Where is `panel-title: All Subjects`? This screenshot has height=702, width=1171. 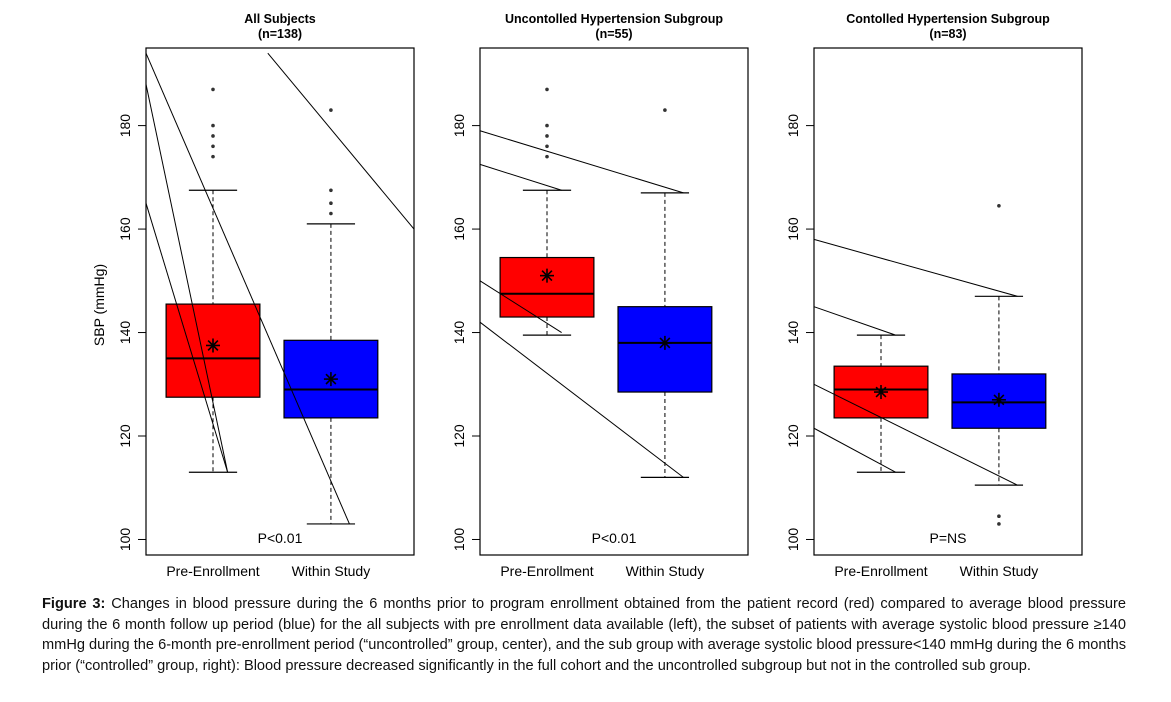
panel-title: All Subjects is located at coordinates (280, 19).